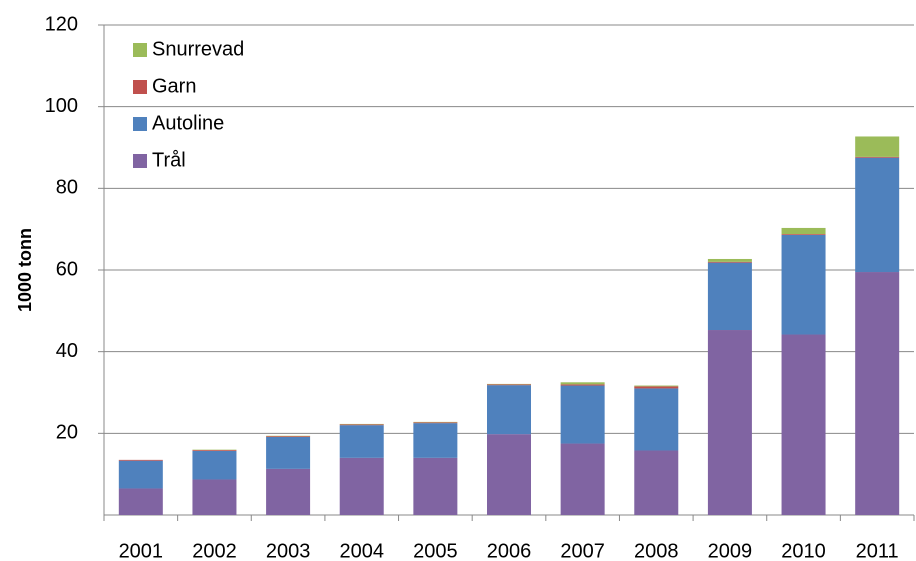 The width and height of the screenshot is (916, 561). I want to click on legend-label: Trål, so click(169, 160).